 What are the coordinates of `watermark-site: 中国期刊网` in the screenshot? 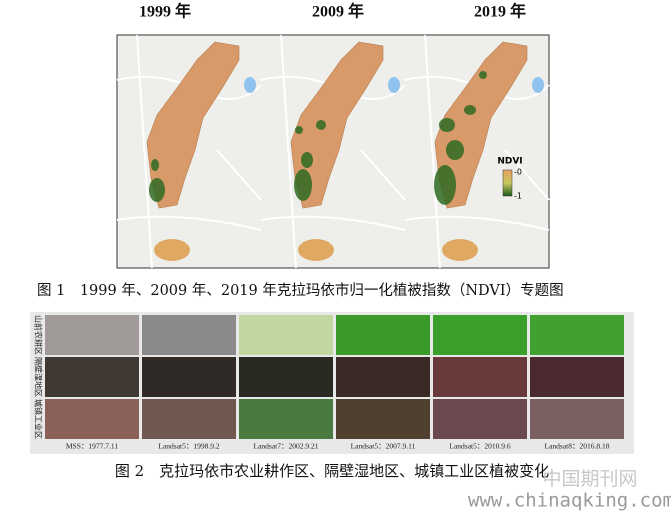 It's located at (589, 479).